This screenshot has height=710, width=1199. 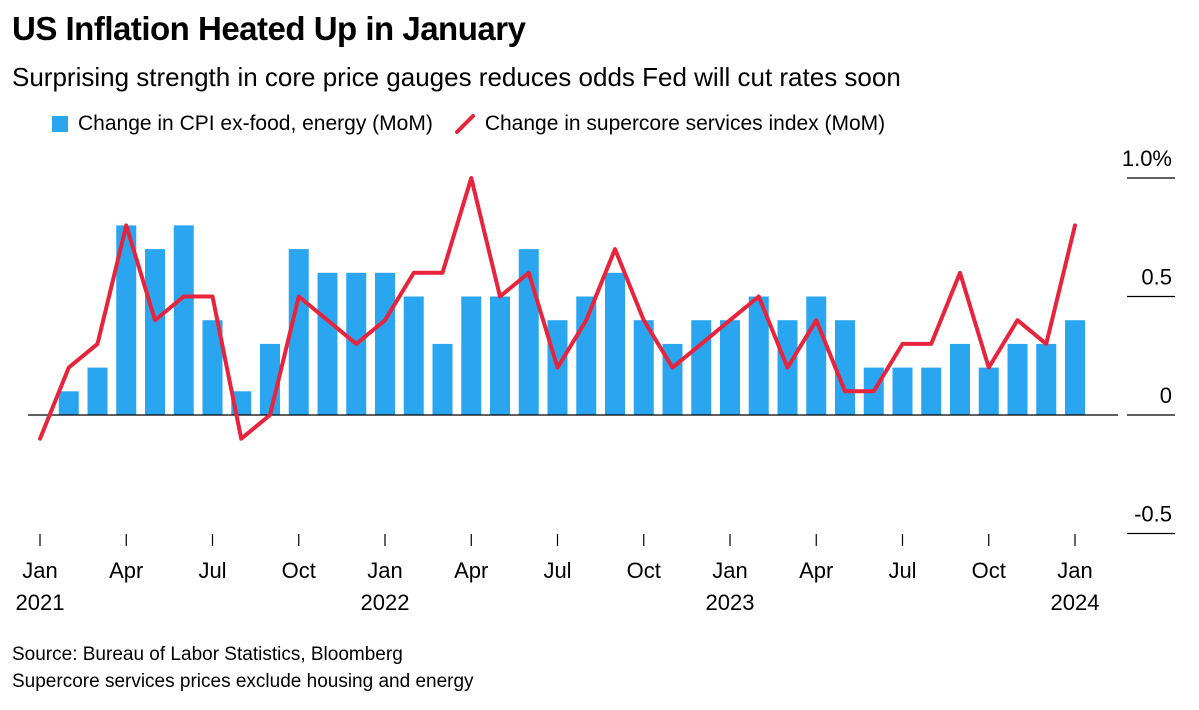 I want to click on legend-bar-swatch, so click(x=60, y=124).